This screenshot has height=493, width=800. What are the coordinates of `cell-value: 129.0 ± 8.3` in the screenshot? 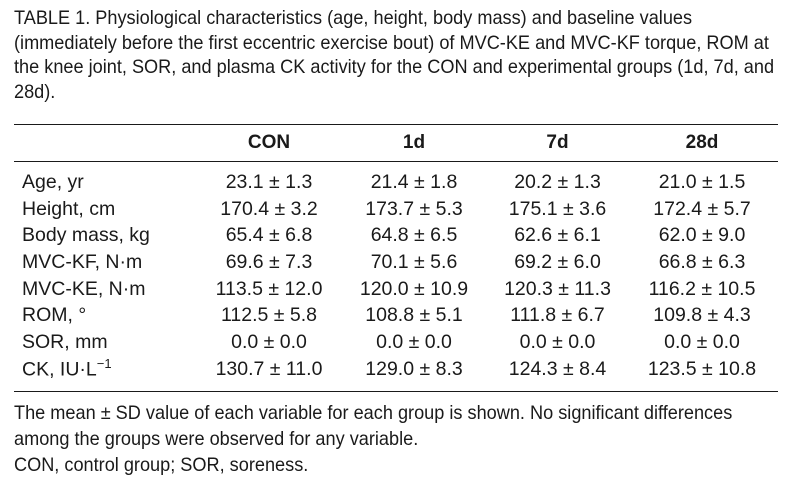 It's located at (414, 368).